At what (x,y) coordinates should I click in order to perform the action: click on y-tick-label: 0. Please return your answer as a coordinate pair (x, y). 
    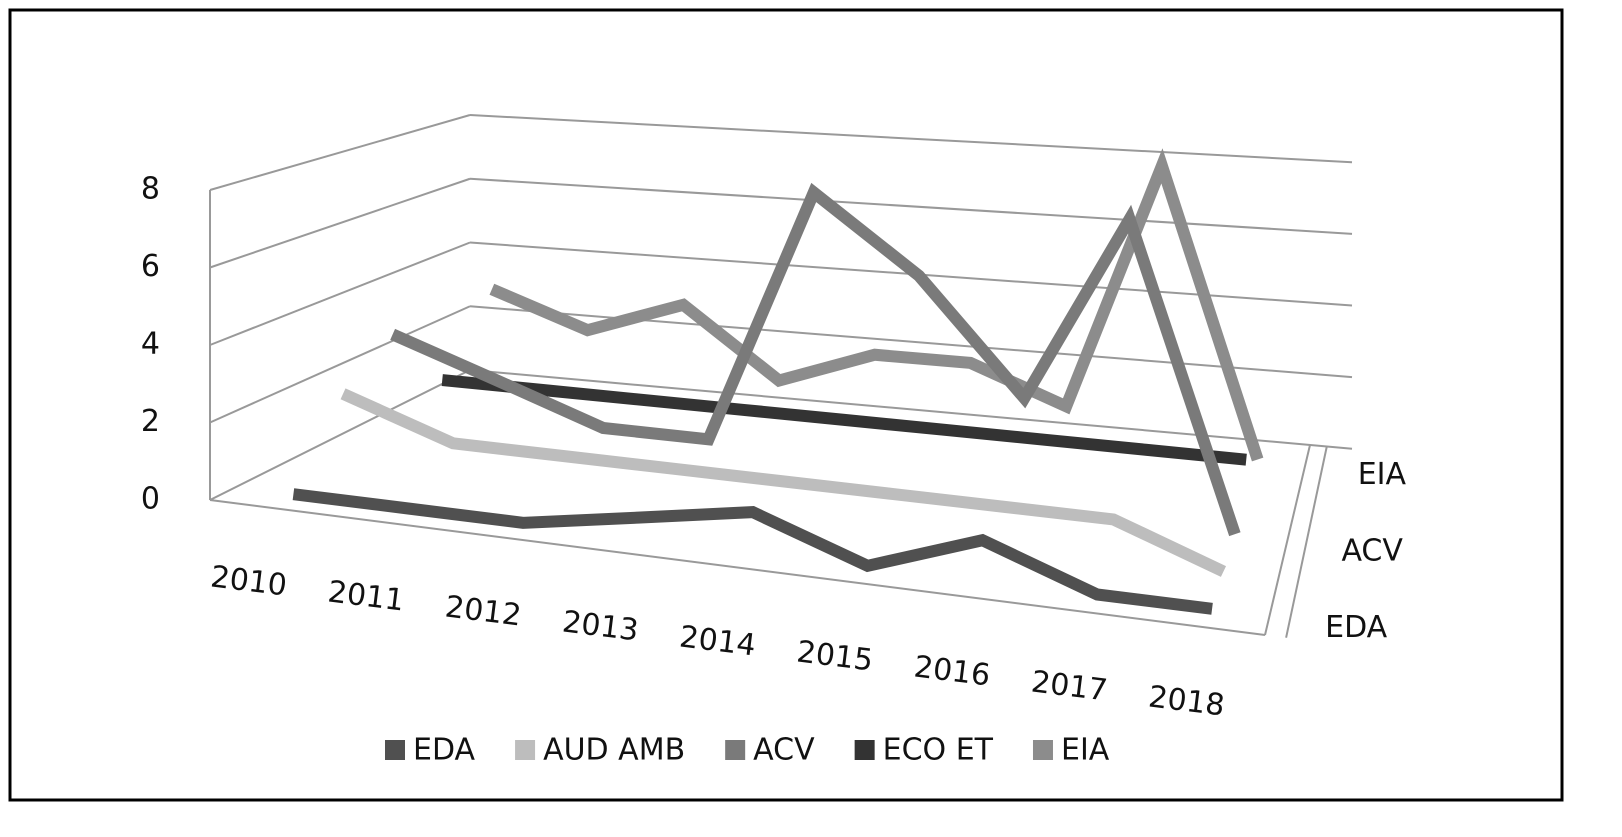
    Looking at the image, I should click on (150, 499).